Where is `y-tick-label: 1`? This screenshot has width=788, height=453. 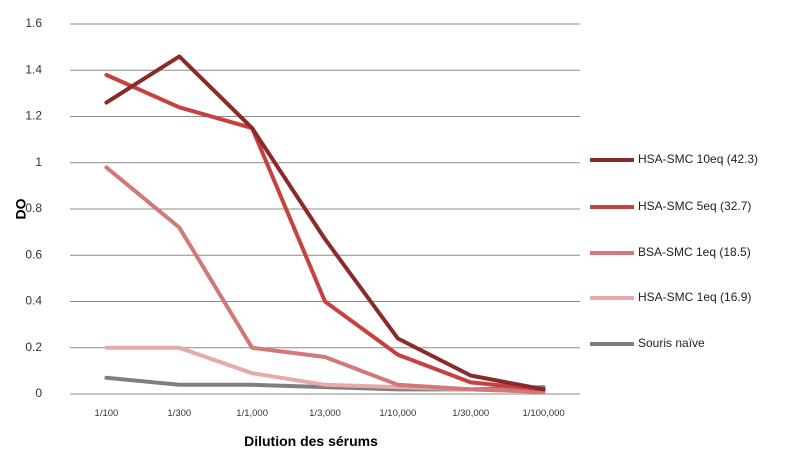
y-tick-label: 1 is located at coordinates (38, 162).